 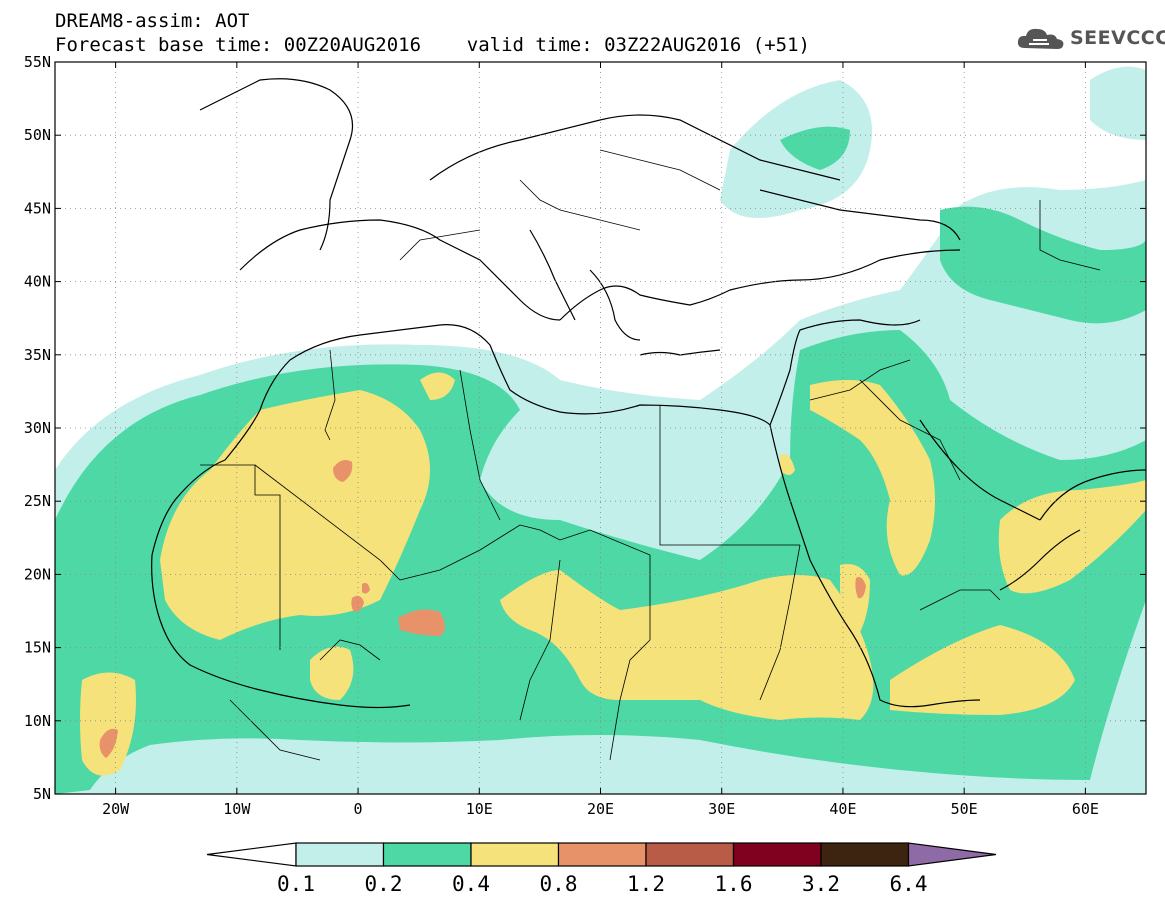 What do you see at coordinates (471, 884) in the screenshot?
I see `colorbar-label: 0.4` at bounding box center [471, 884].